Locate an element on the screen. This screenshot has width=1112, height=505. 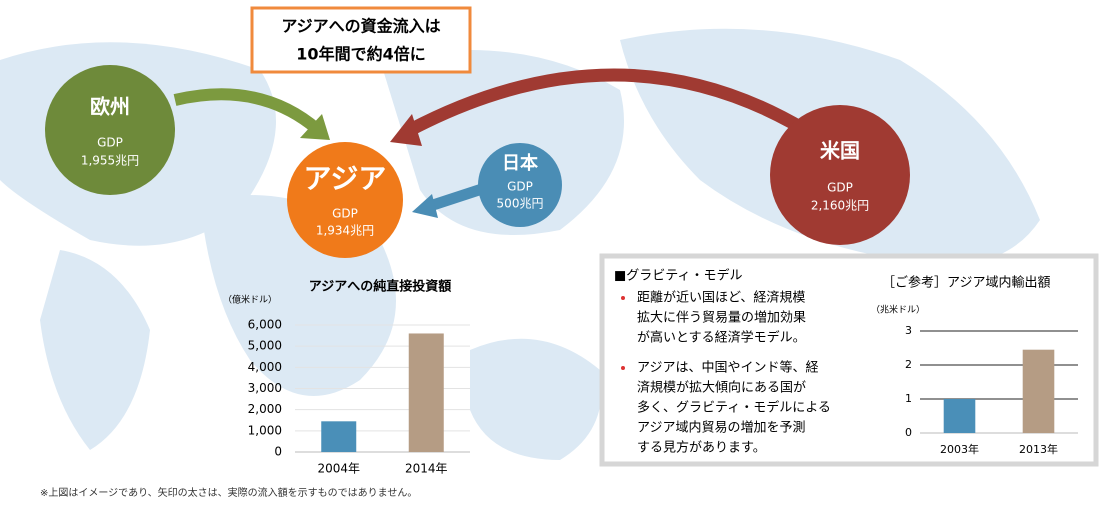
node-label: 米国 is located at coordinates (840, 151).